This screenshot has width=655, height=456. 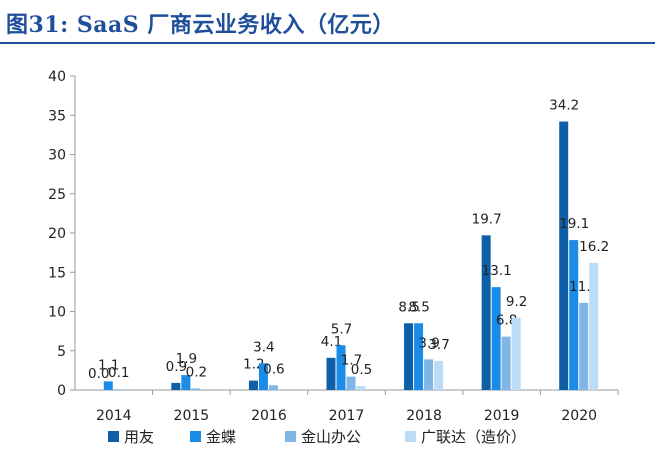 I want to click on y-tick-label: 0, so click(x=61, y=391).